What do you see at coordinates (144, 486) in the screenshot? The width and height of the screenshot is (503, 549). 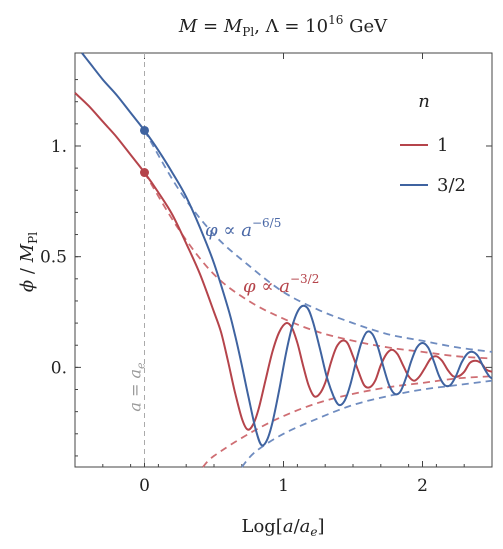 I see `x-tick-label-0: 0` at bounding box center [144, 486].